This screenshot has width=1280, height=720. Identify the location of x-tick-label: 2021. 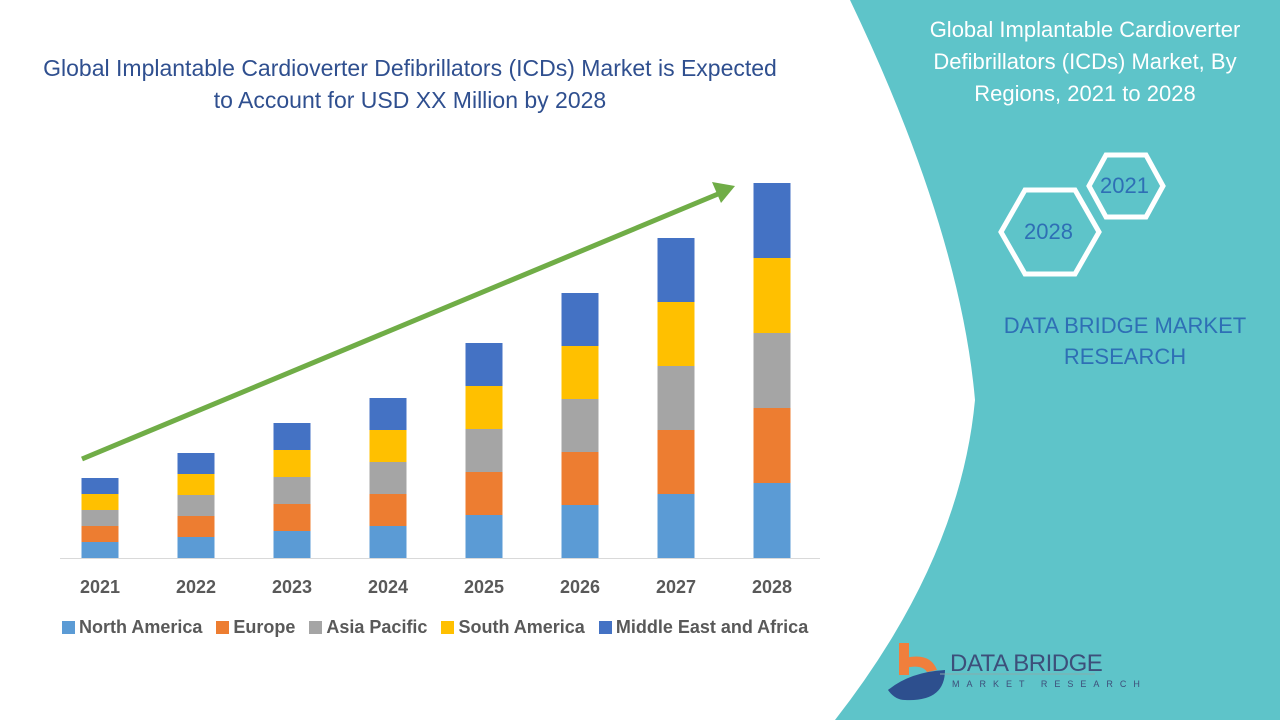
(100, 587).